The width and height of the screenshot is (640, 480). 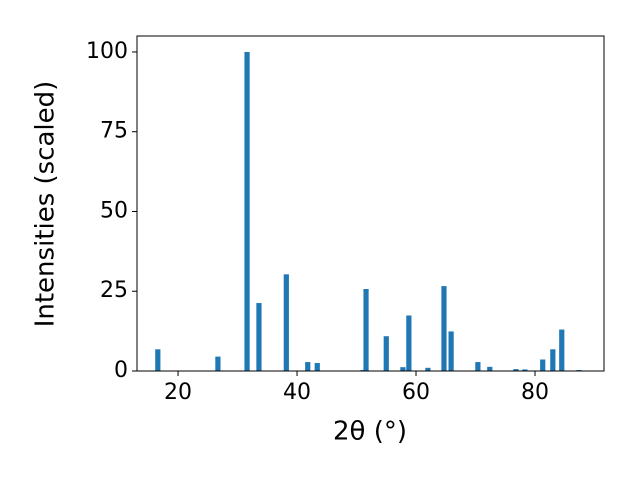 I want to click on y-tick-label: 25, so click(x=114, y=290).